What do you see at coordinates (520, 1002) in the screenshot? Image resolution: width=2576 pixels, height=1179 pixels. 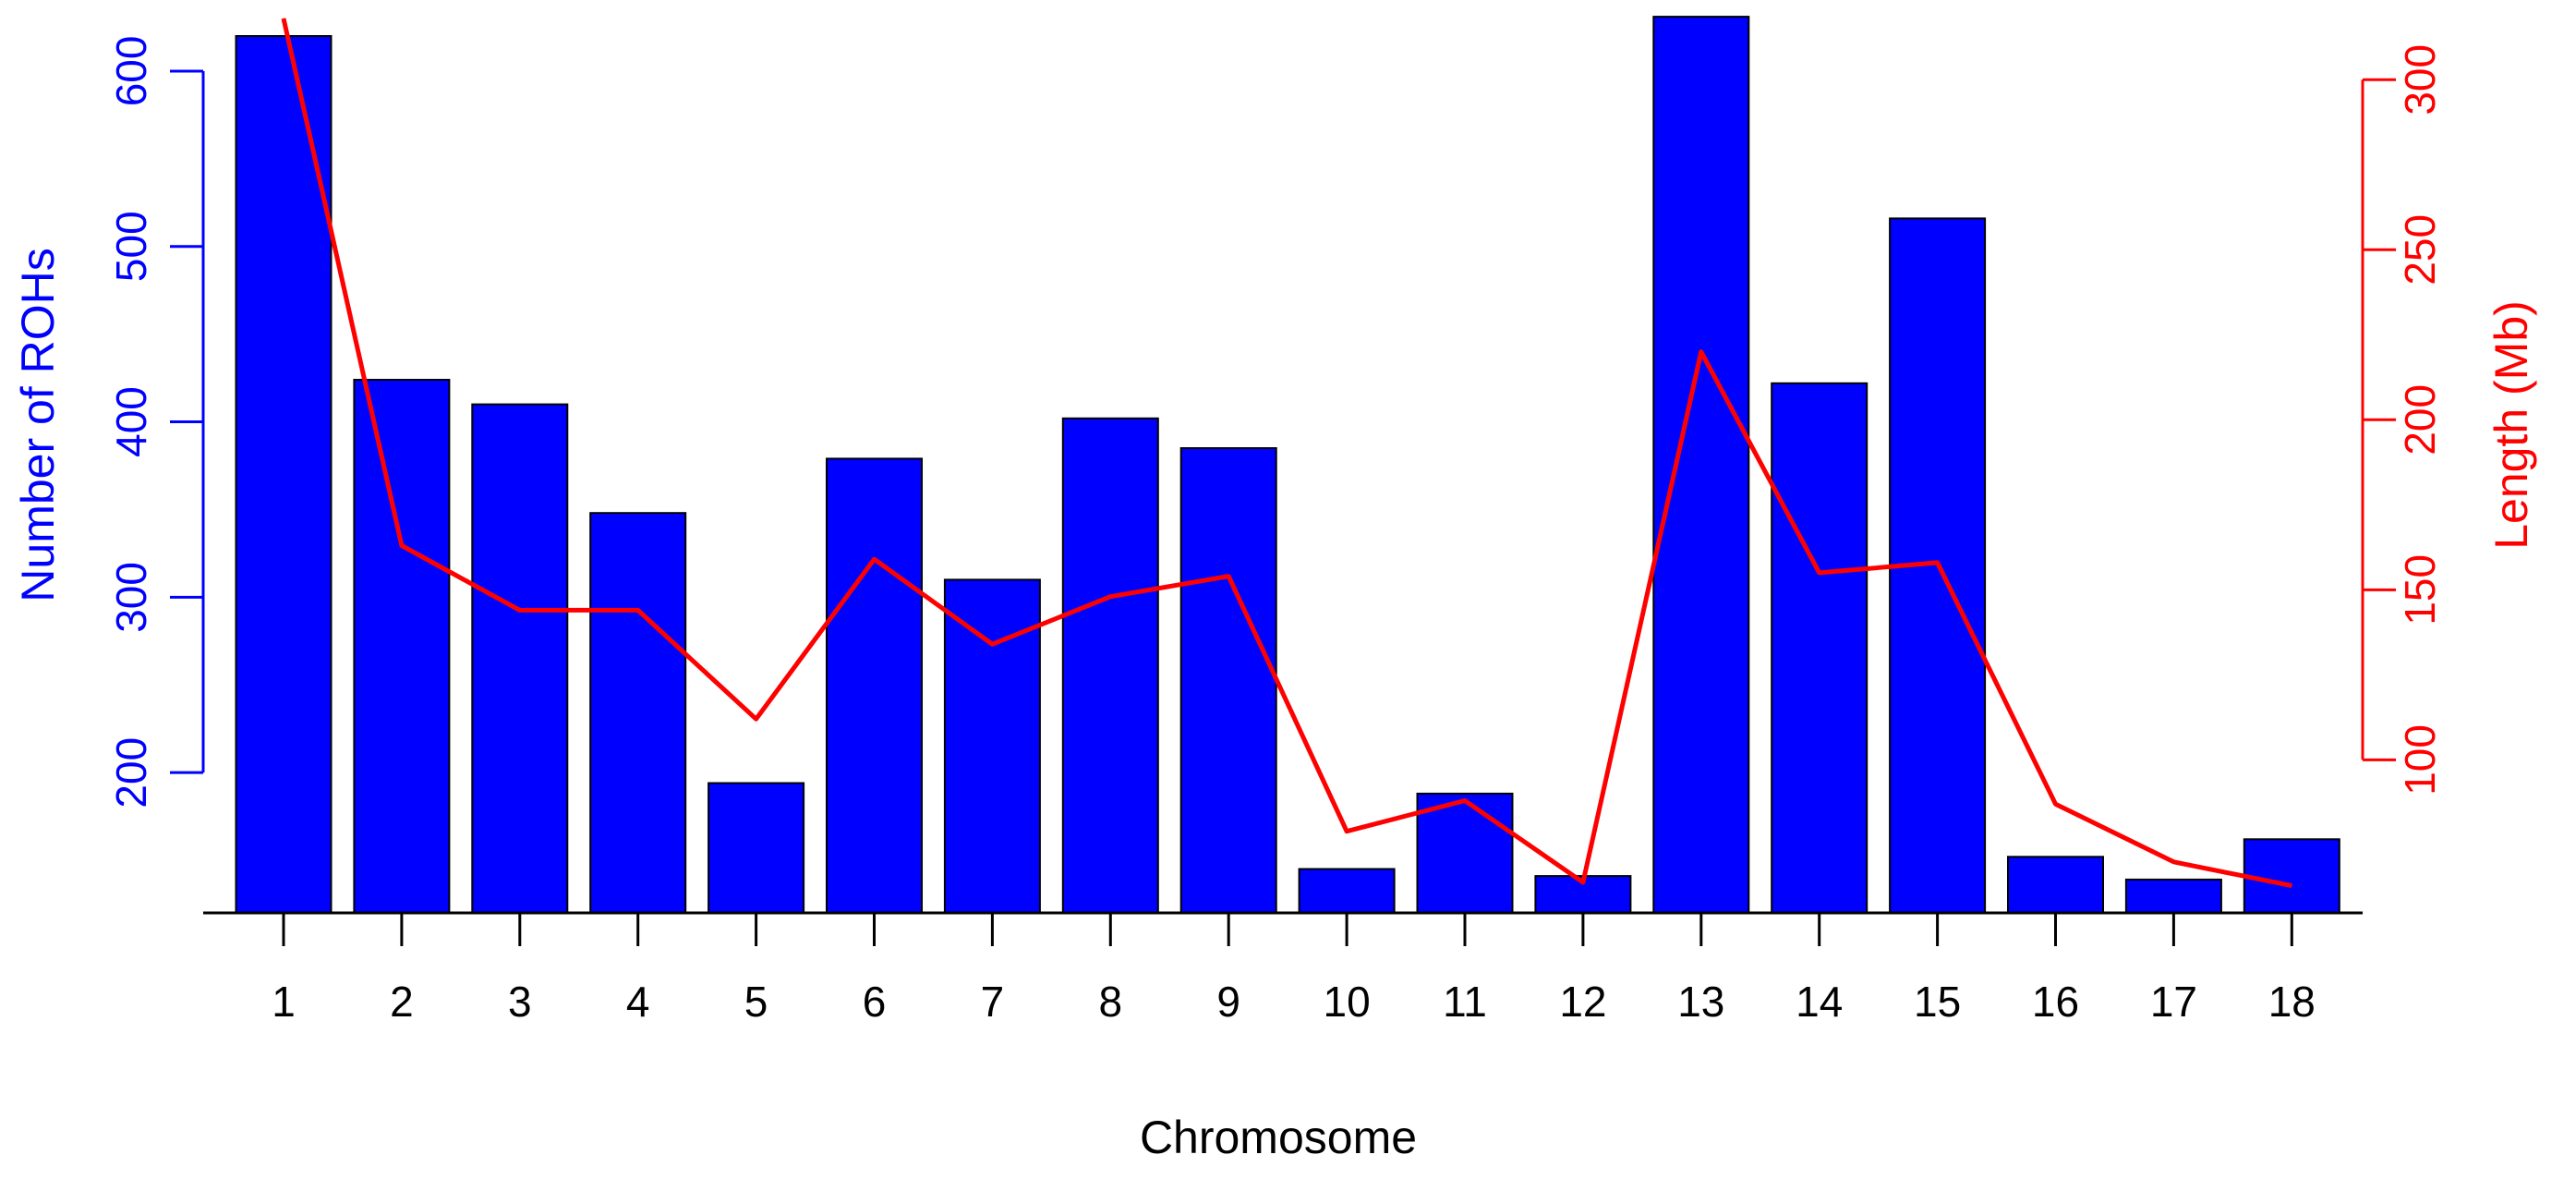 I see `x-tick-label: 3` at bounding box center [520, 1002].